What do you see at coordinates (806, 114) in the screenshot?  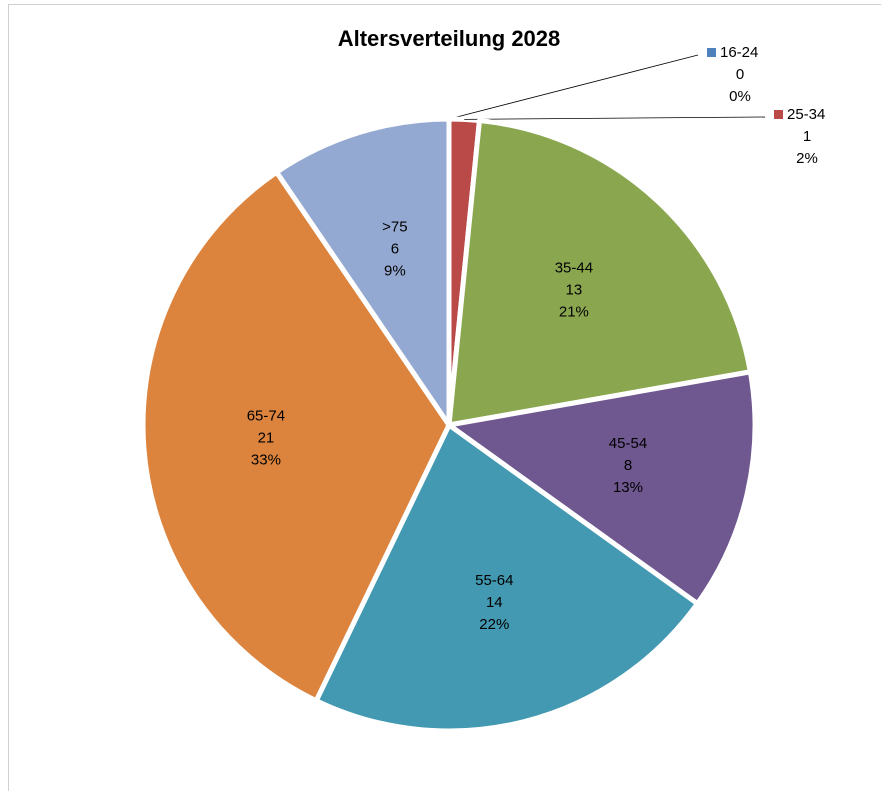 I see `slice-category: 25-34` at bounding box center [806, 114].